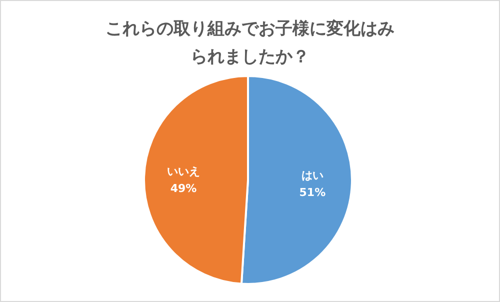 The image size is (500, 302). I want to click on chart-title: これらの取り組みでお子様に変化はみられましたか？, so click(250, 43).